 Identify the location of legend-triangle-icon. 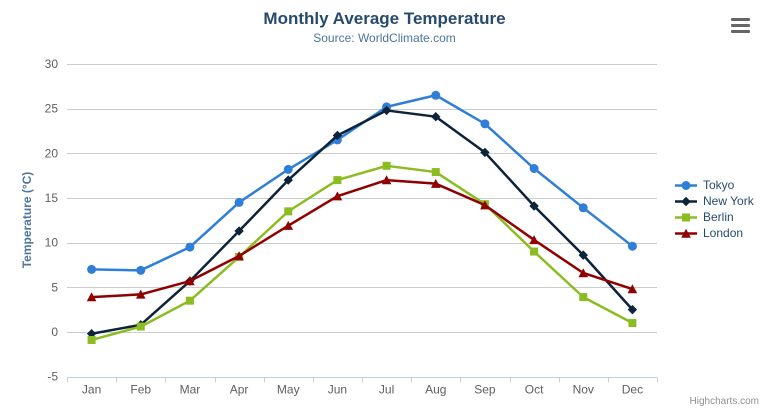
(686, 233).